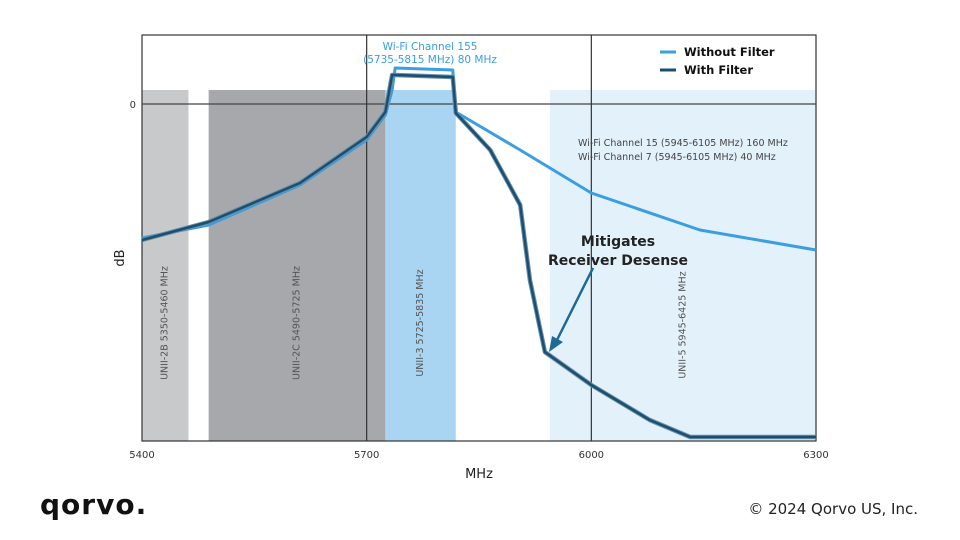 This screenshot has height=540, width=960. Describe the element at coordinates (833, 509) in the screenshot. I see `copyright: © 2024 Qorvo US, Inc.` at that location.